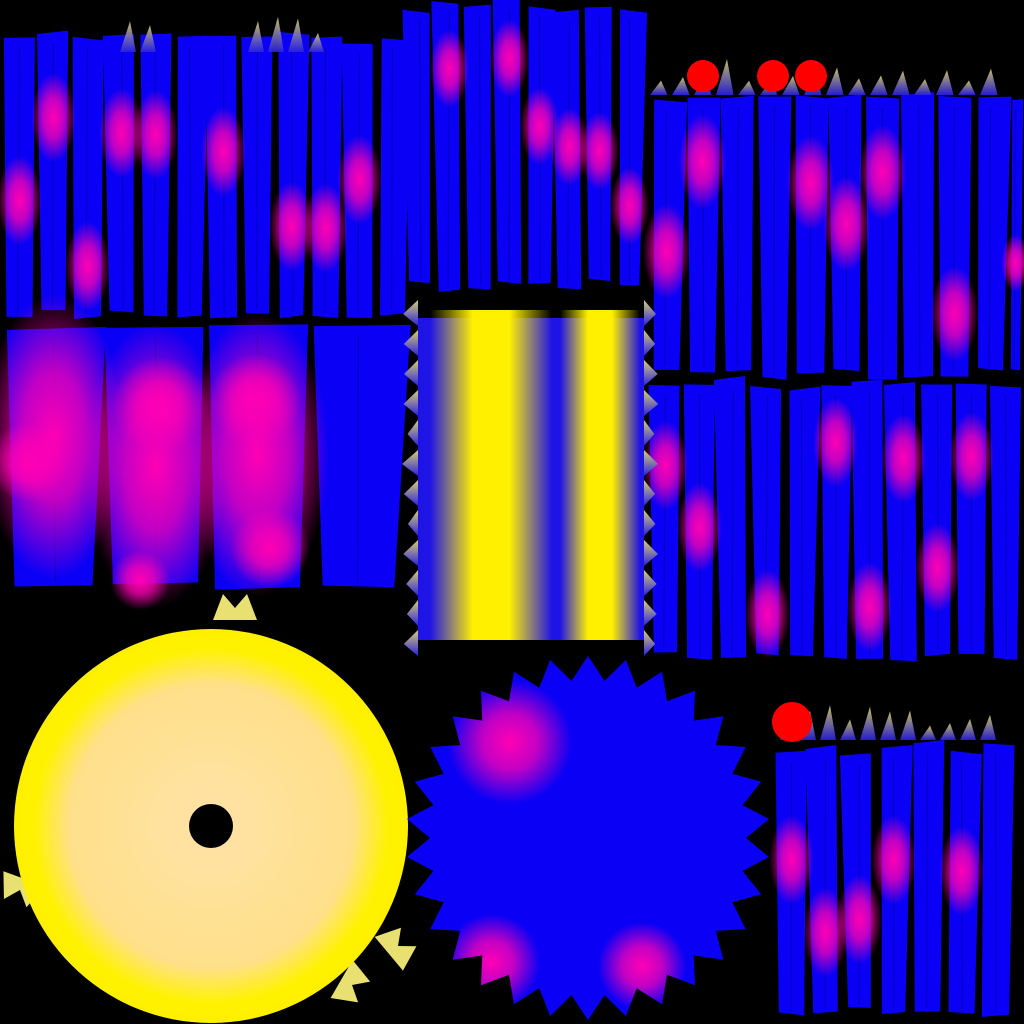 This screenshot has height=1024, width=1024. Describe the element at coordinates (757, 401) in the screenshot. I see `red-markers` at that location.